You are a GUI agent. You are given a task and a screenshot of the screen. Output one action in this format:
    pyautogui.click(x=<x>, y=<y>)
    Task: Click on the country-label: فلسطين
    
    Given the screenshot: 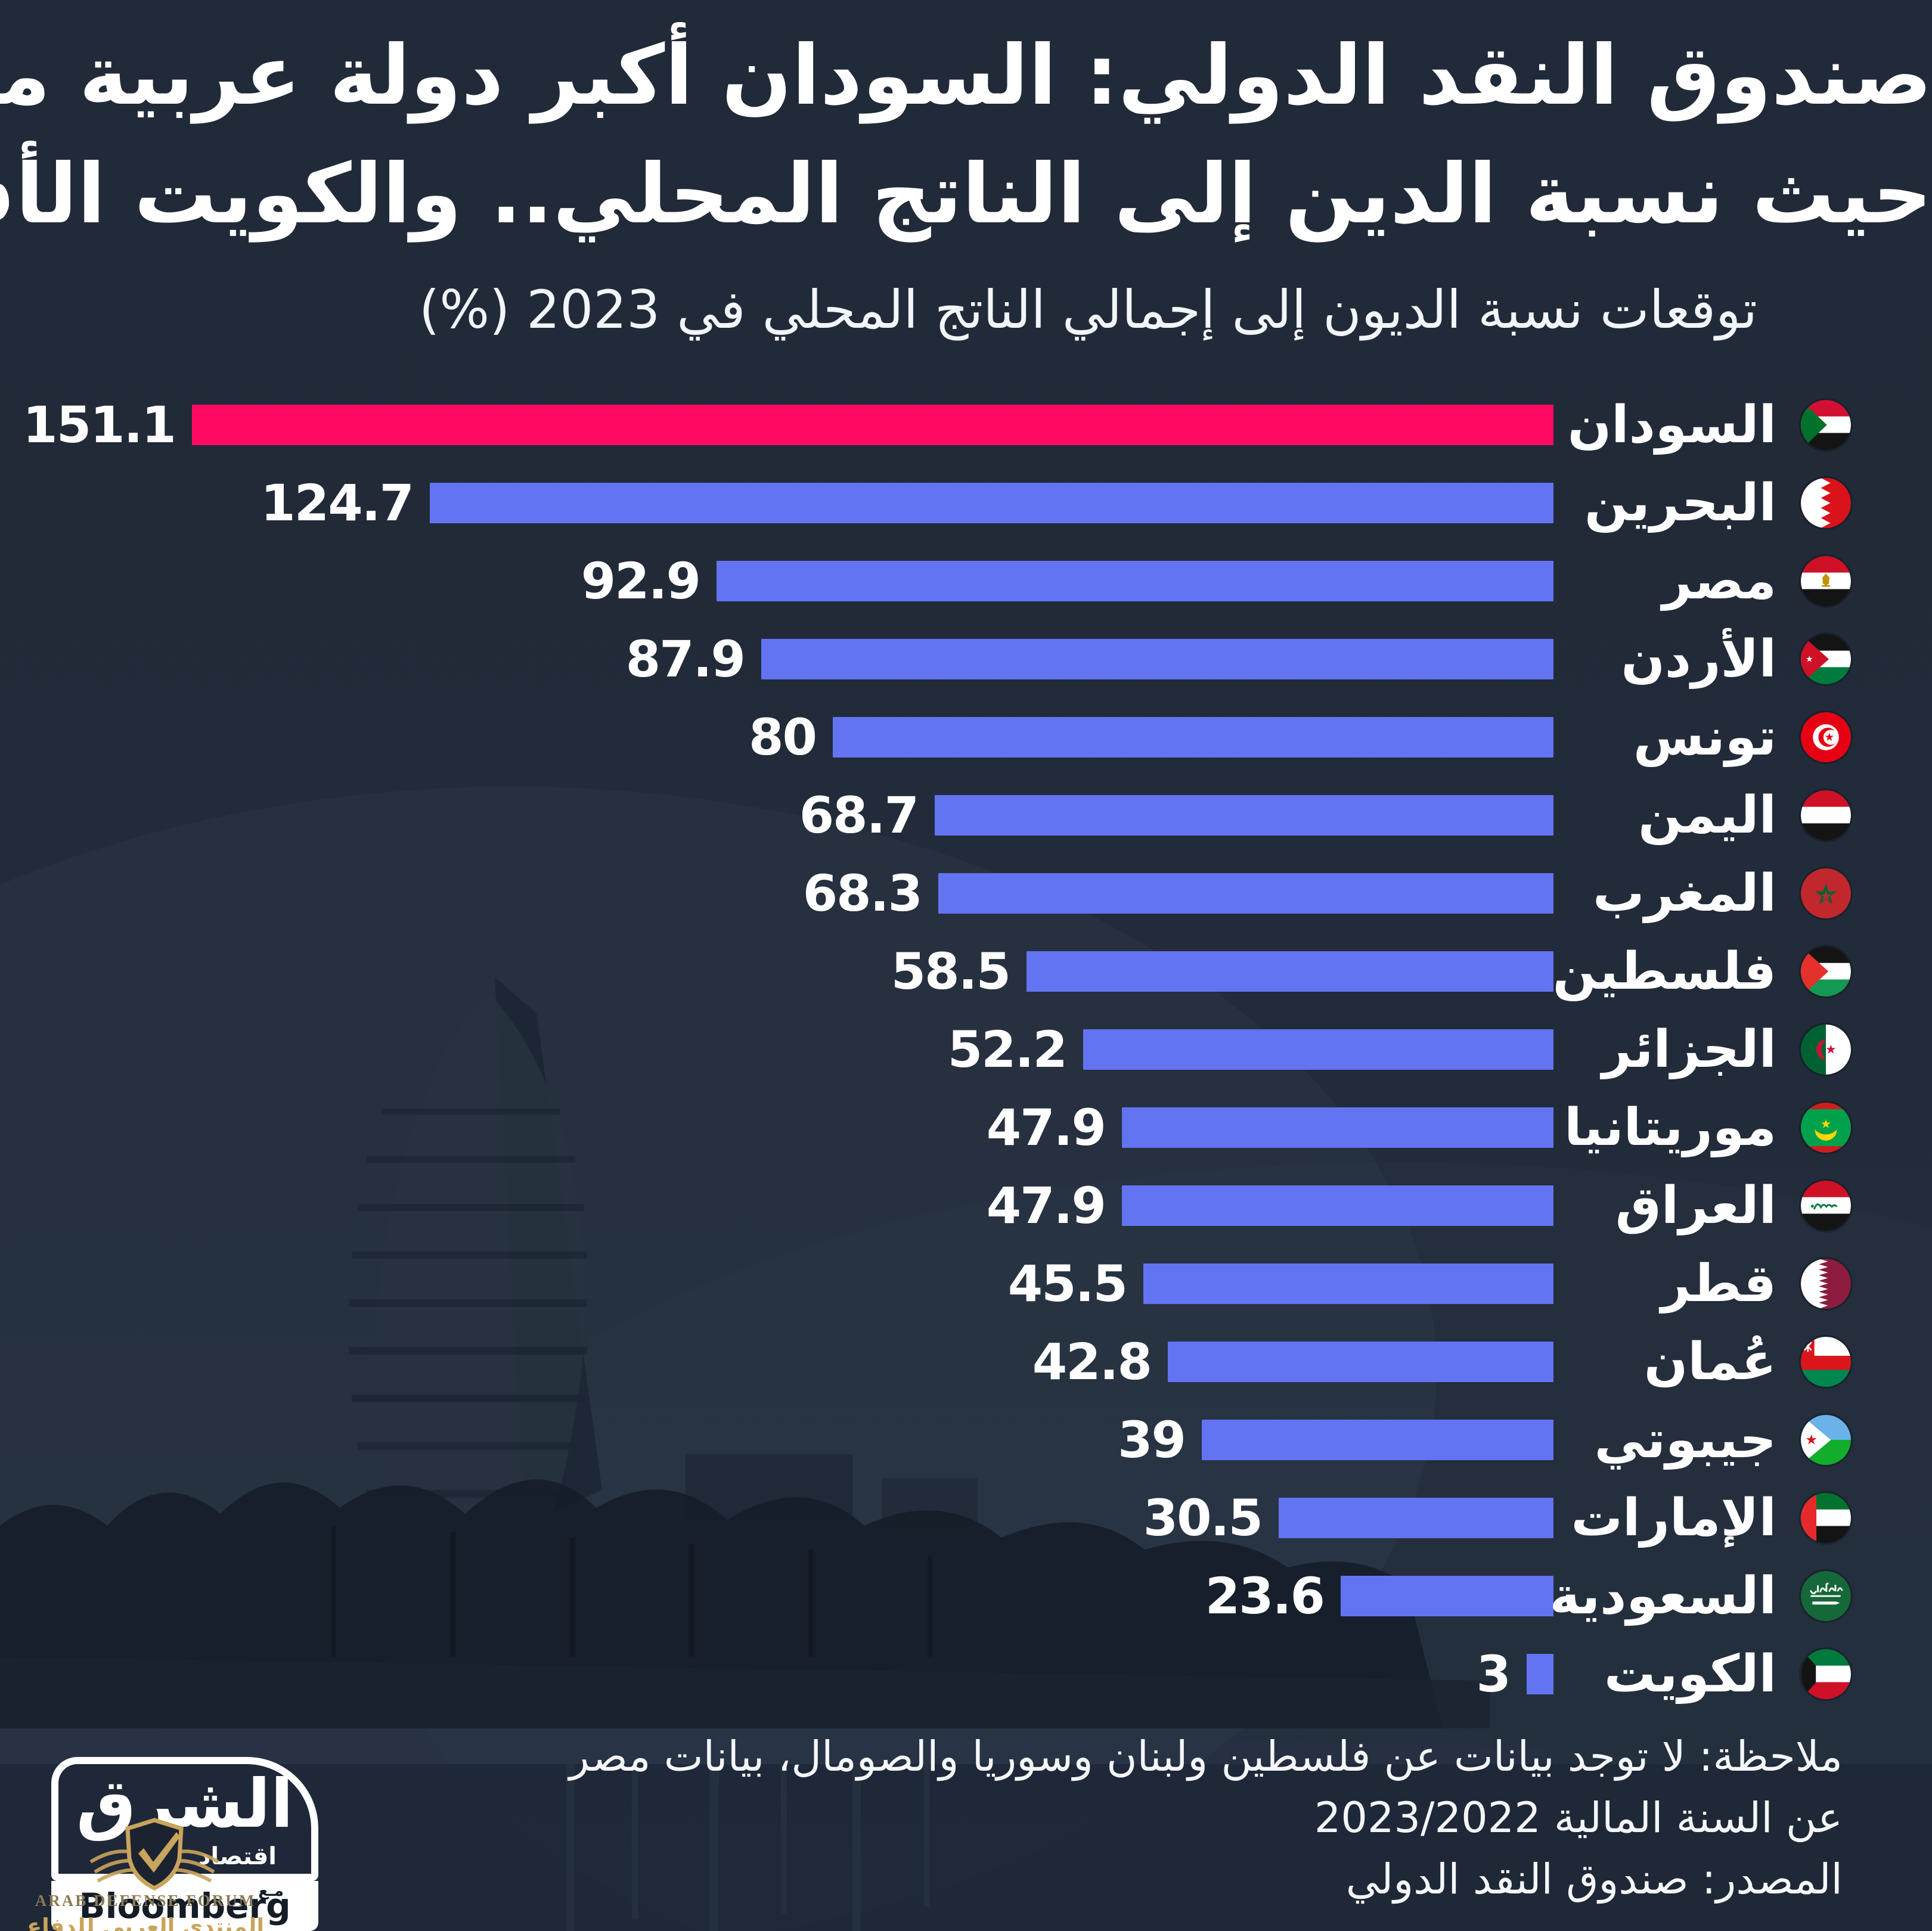 What is the action you would take?
    pyautogui.click(x=1664, y=971)
    